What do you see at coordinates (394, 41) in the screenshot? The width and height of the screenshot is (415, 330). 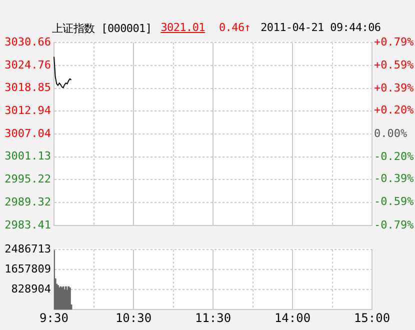 I see `y2-tick-label: +0.79%` at bounding box center [394, 41].